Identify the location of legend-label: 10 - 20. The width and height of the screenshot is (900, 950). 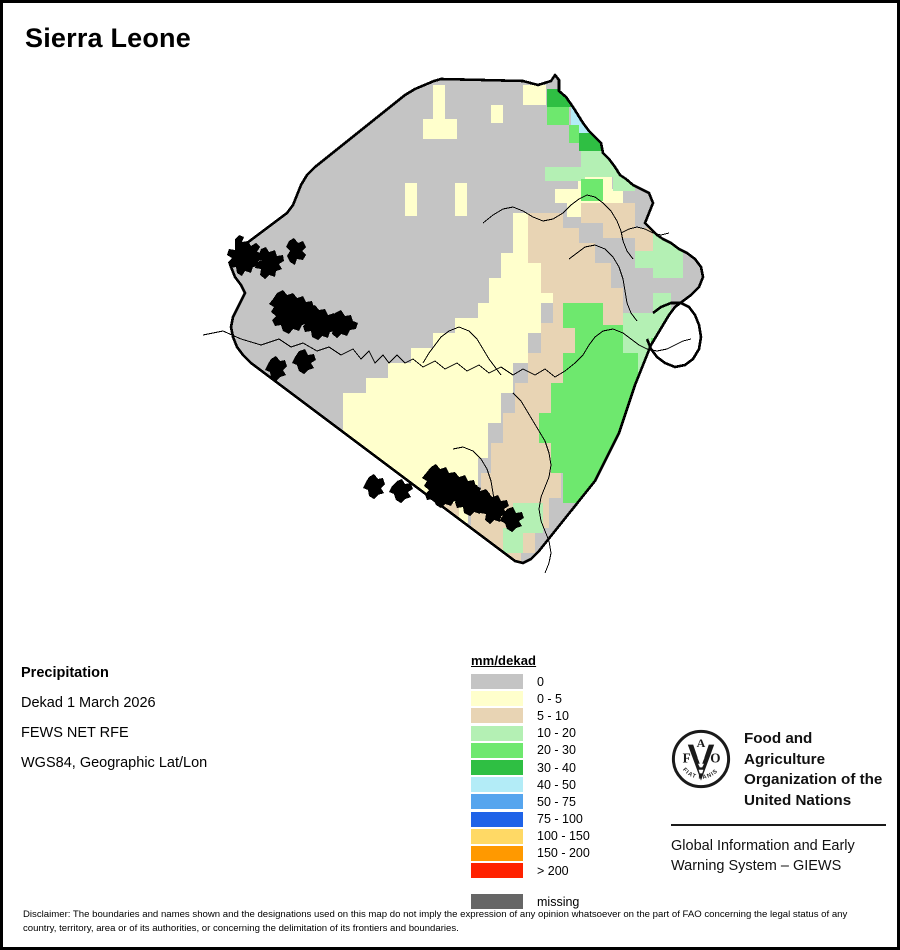
(556, 733).